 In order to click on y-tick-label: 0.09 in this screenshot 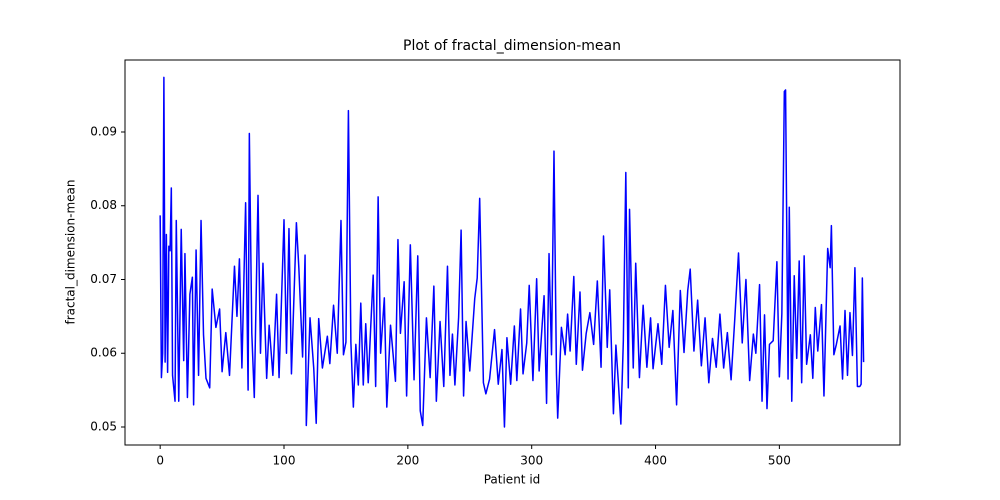, I will do `click(103, 131)`.